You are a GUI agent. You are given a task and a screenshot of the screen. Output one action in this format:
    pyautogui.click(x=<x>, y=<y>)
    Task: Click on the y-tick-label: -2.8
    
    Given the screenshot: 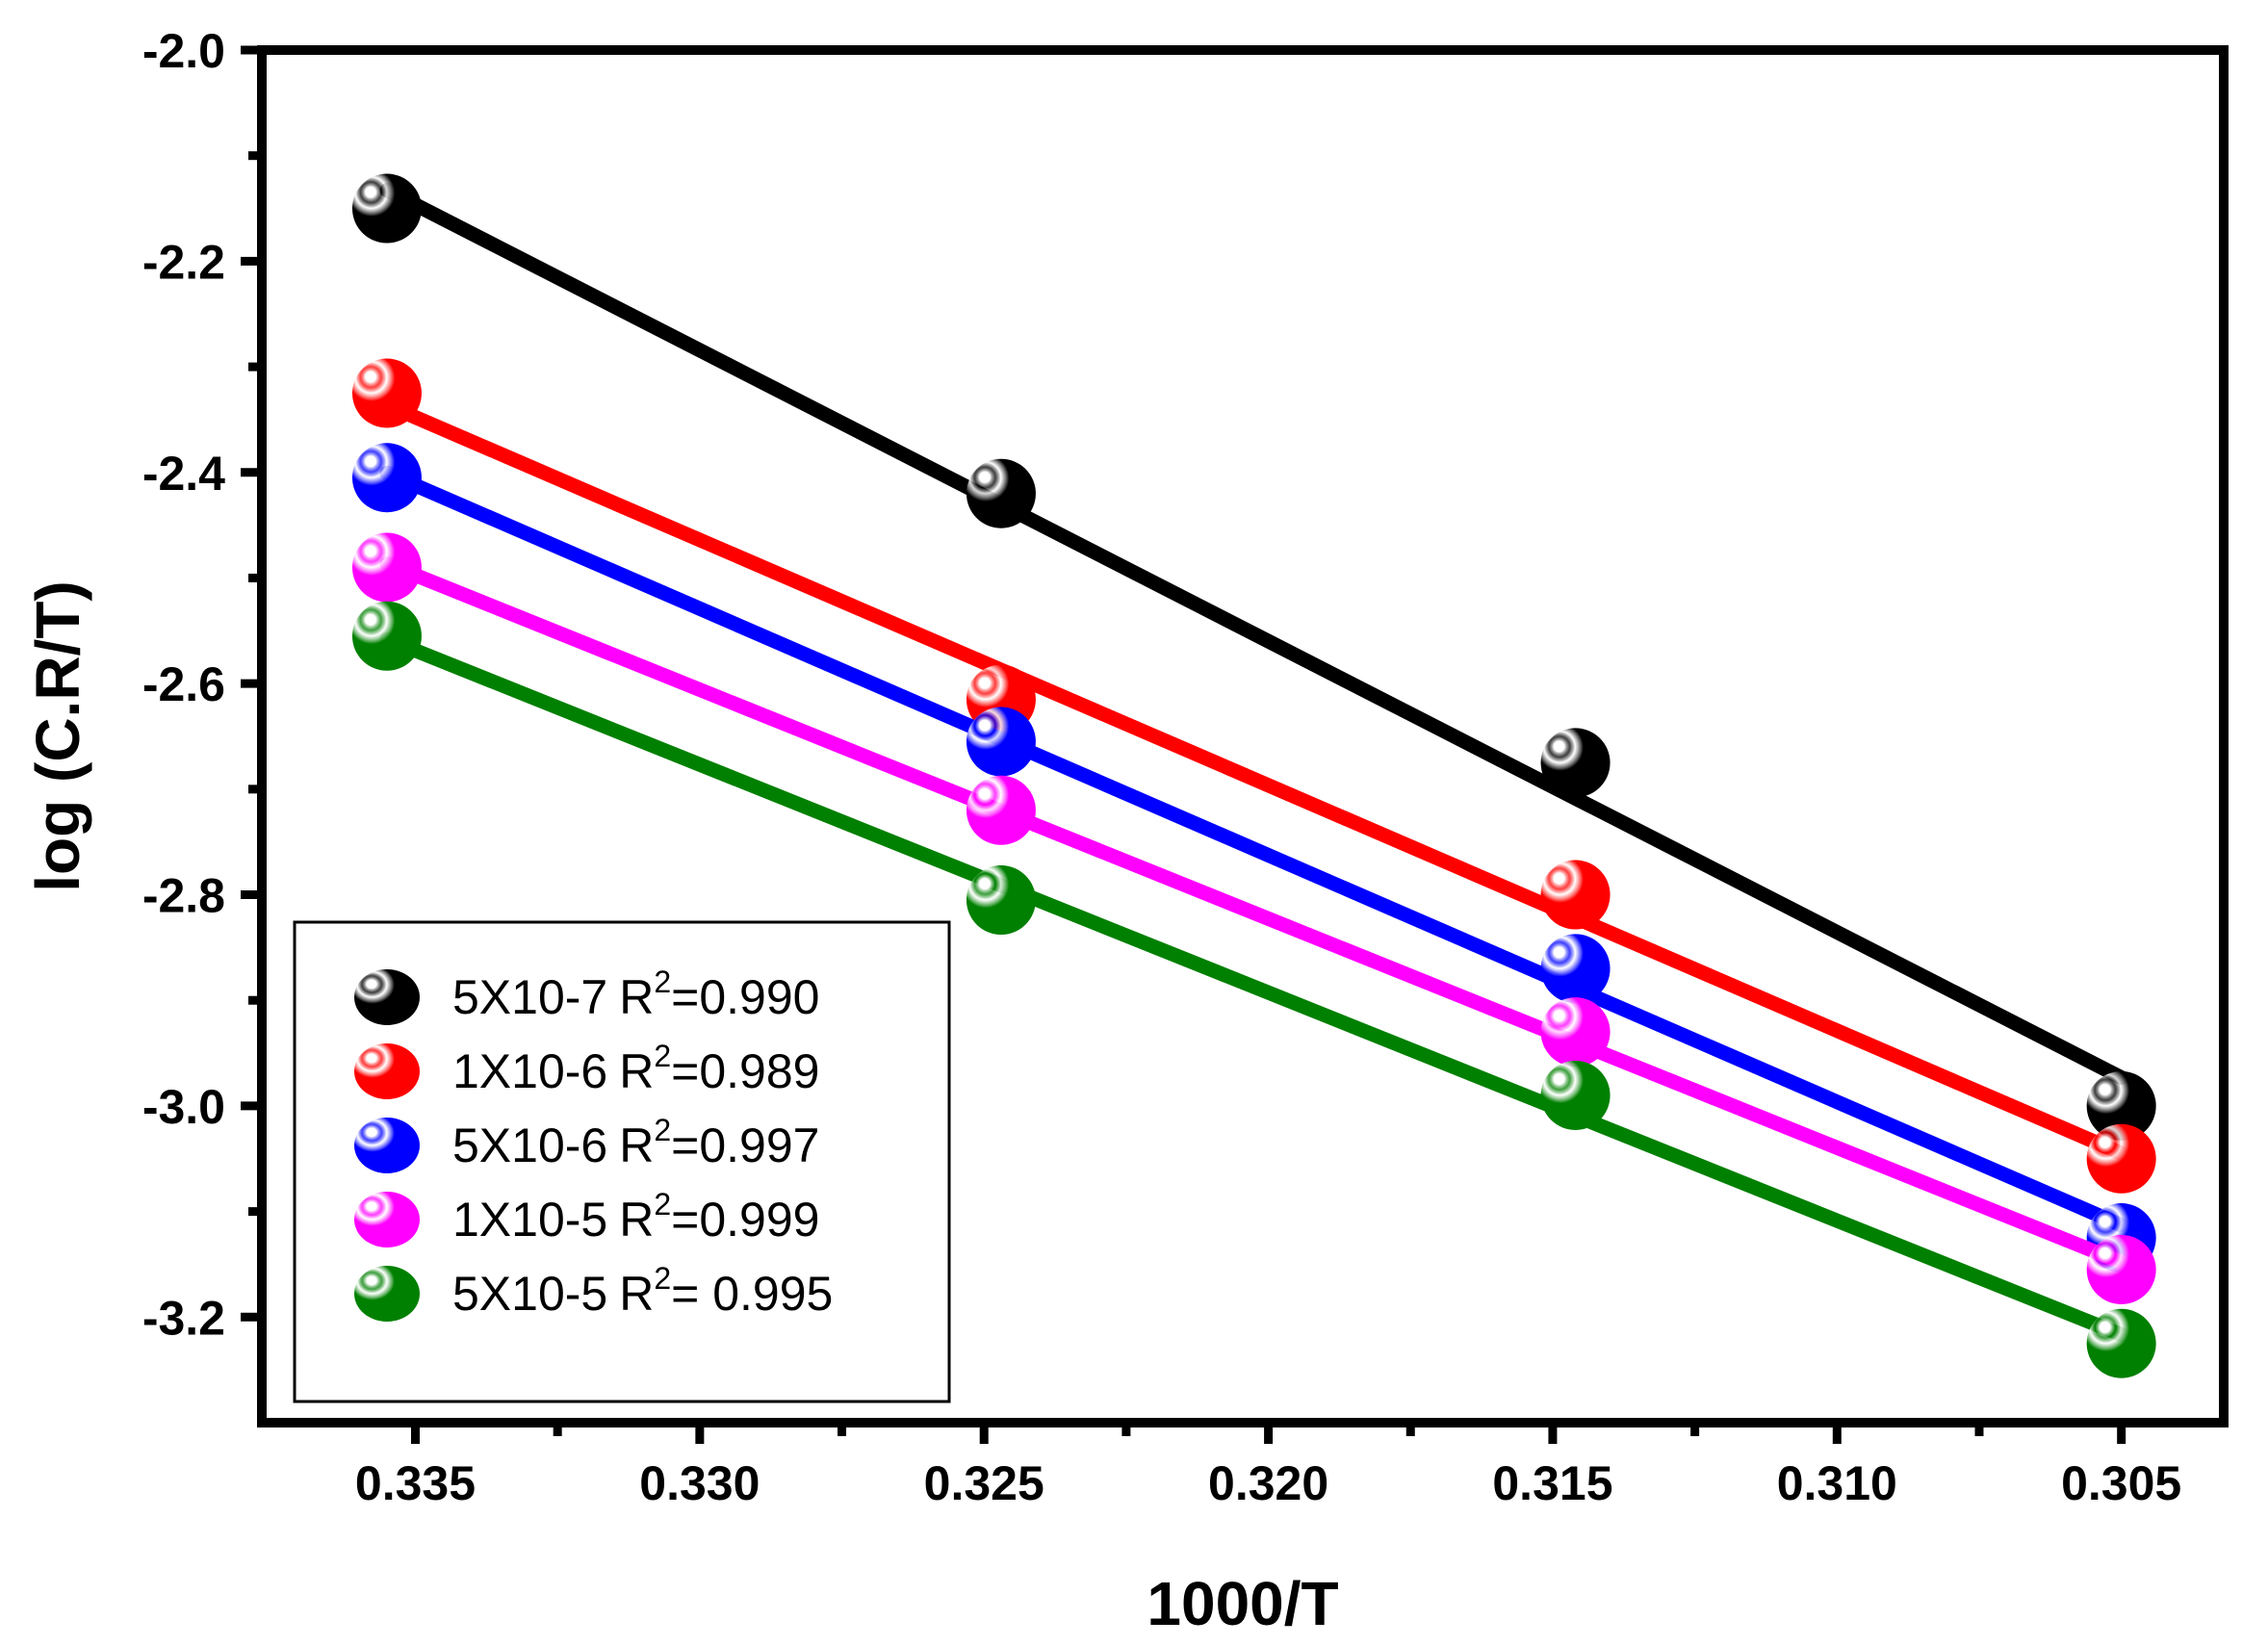 What is the action you would take?
    pyautogui.click(x=184, y=896)
    